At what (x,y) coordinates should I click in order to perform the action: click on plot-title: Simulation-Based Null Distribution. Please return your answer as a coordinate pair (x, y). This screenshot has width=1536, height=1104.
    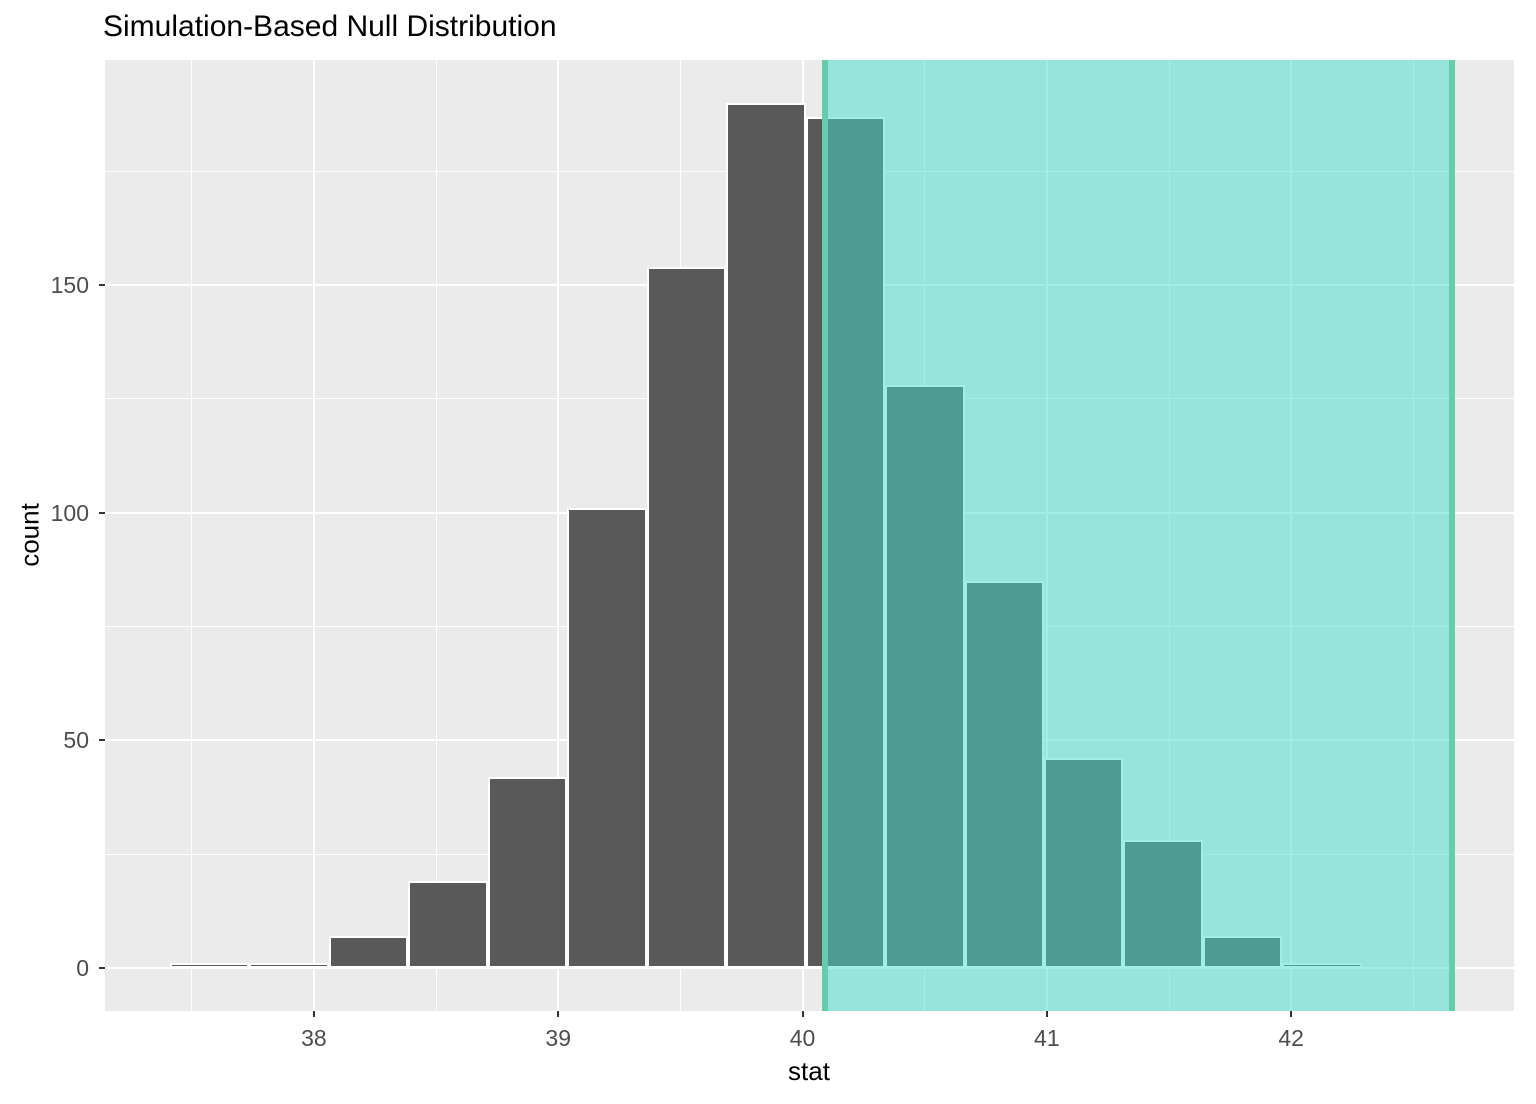
    Looking at the image, I should click on (330, 26).